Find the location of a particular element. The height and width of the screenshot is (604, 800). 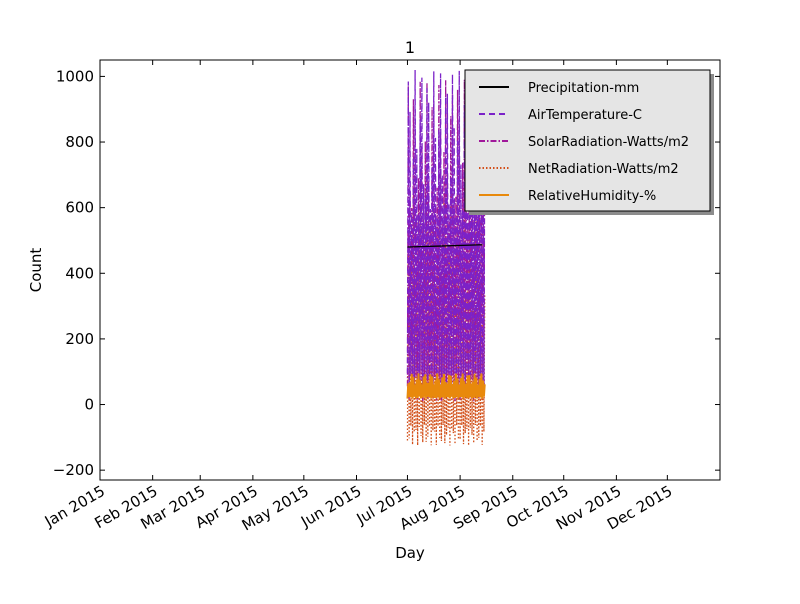

legend-label: AirTemperature-C is located at coordinates (585, 115).